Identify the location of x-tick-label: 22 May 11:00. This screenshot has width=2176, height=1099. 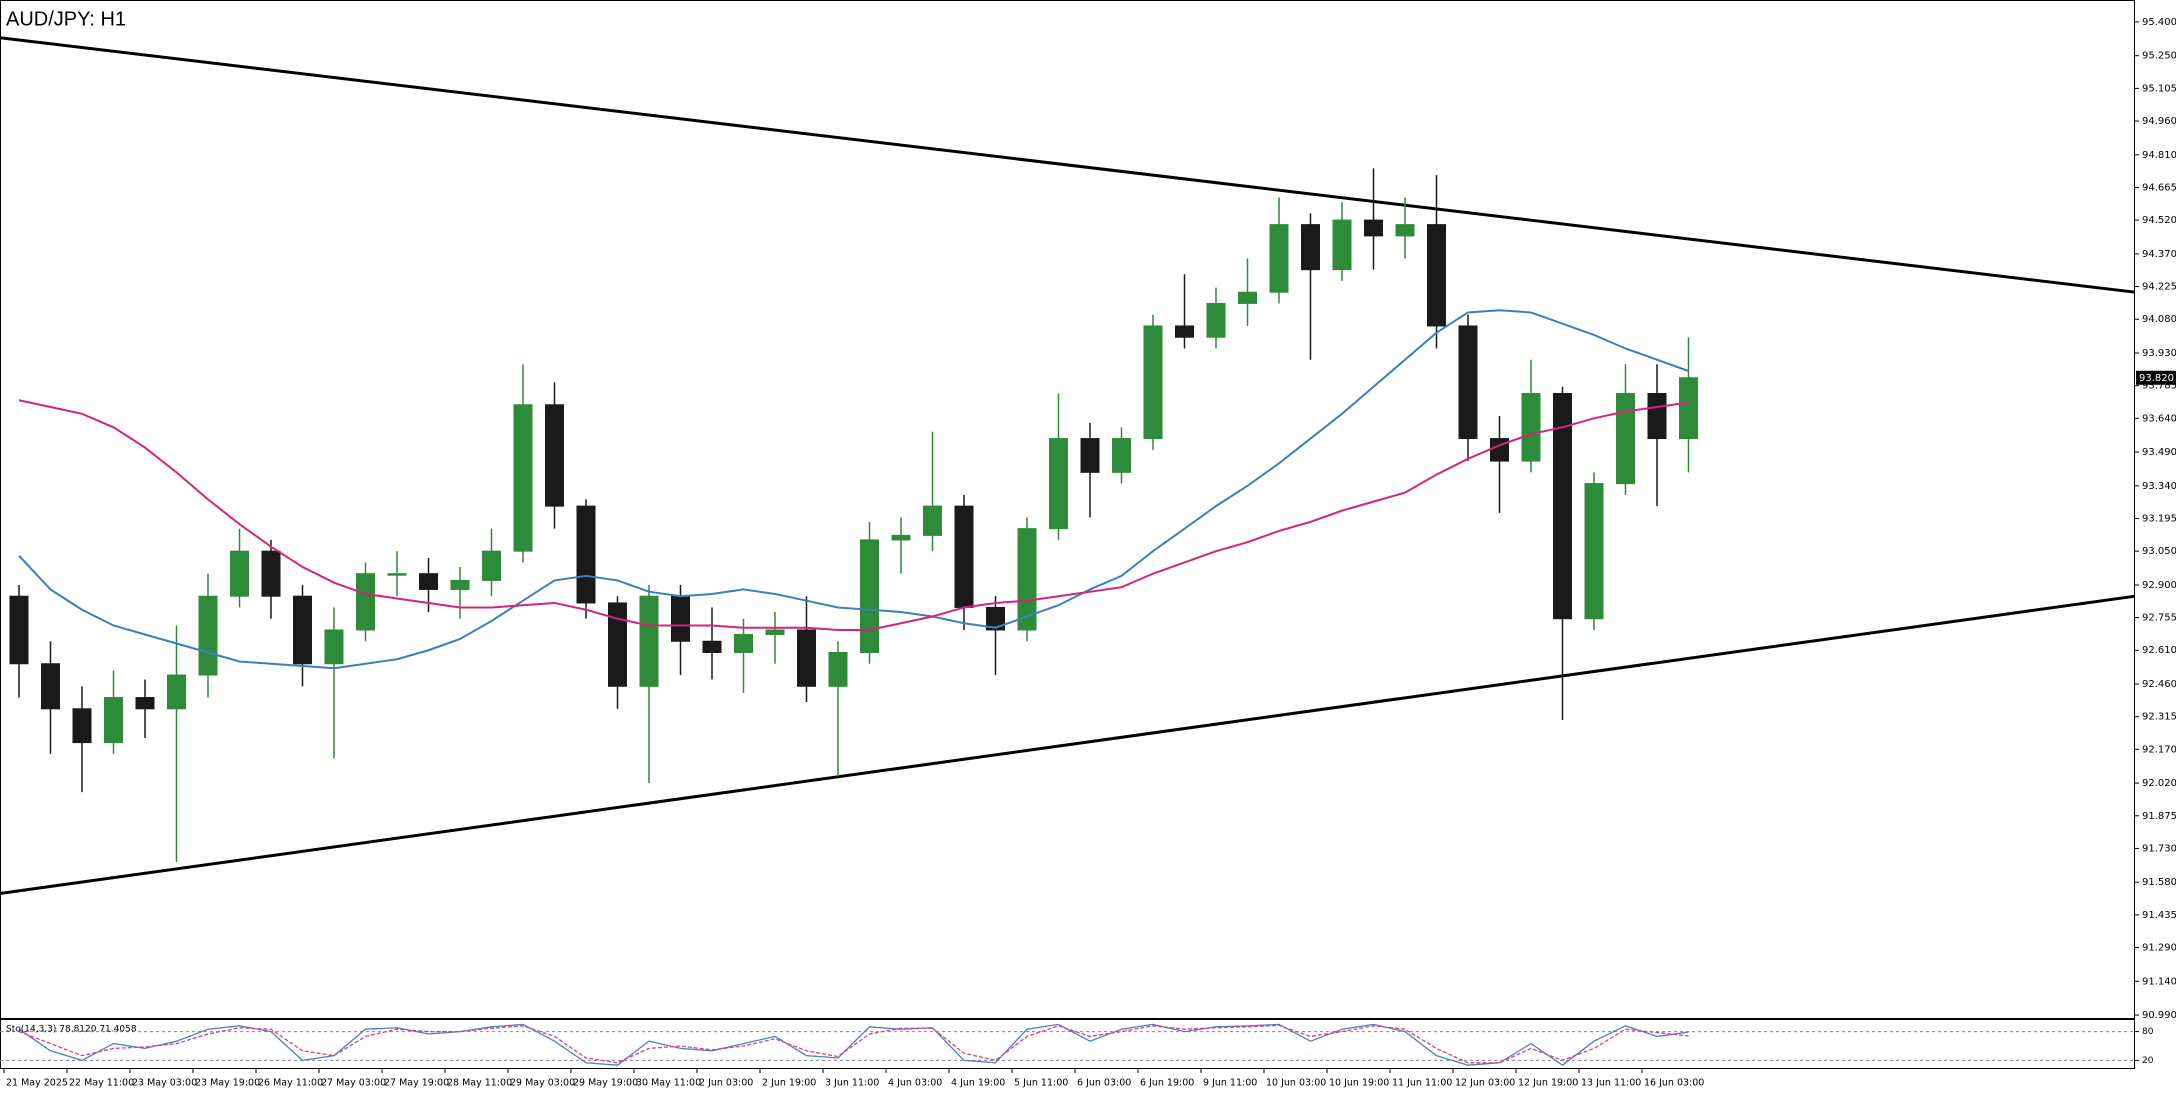
(101, 1083).